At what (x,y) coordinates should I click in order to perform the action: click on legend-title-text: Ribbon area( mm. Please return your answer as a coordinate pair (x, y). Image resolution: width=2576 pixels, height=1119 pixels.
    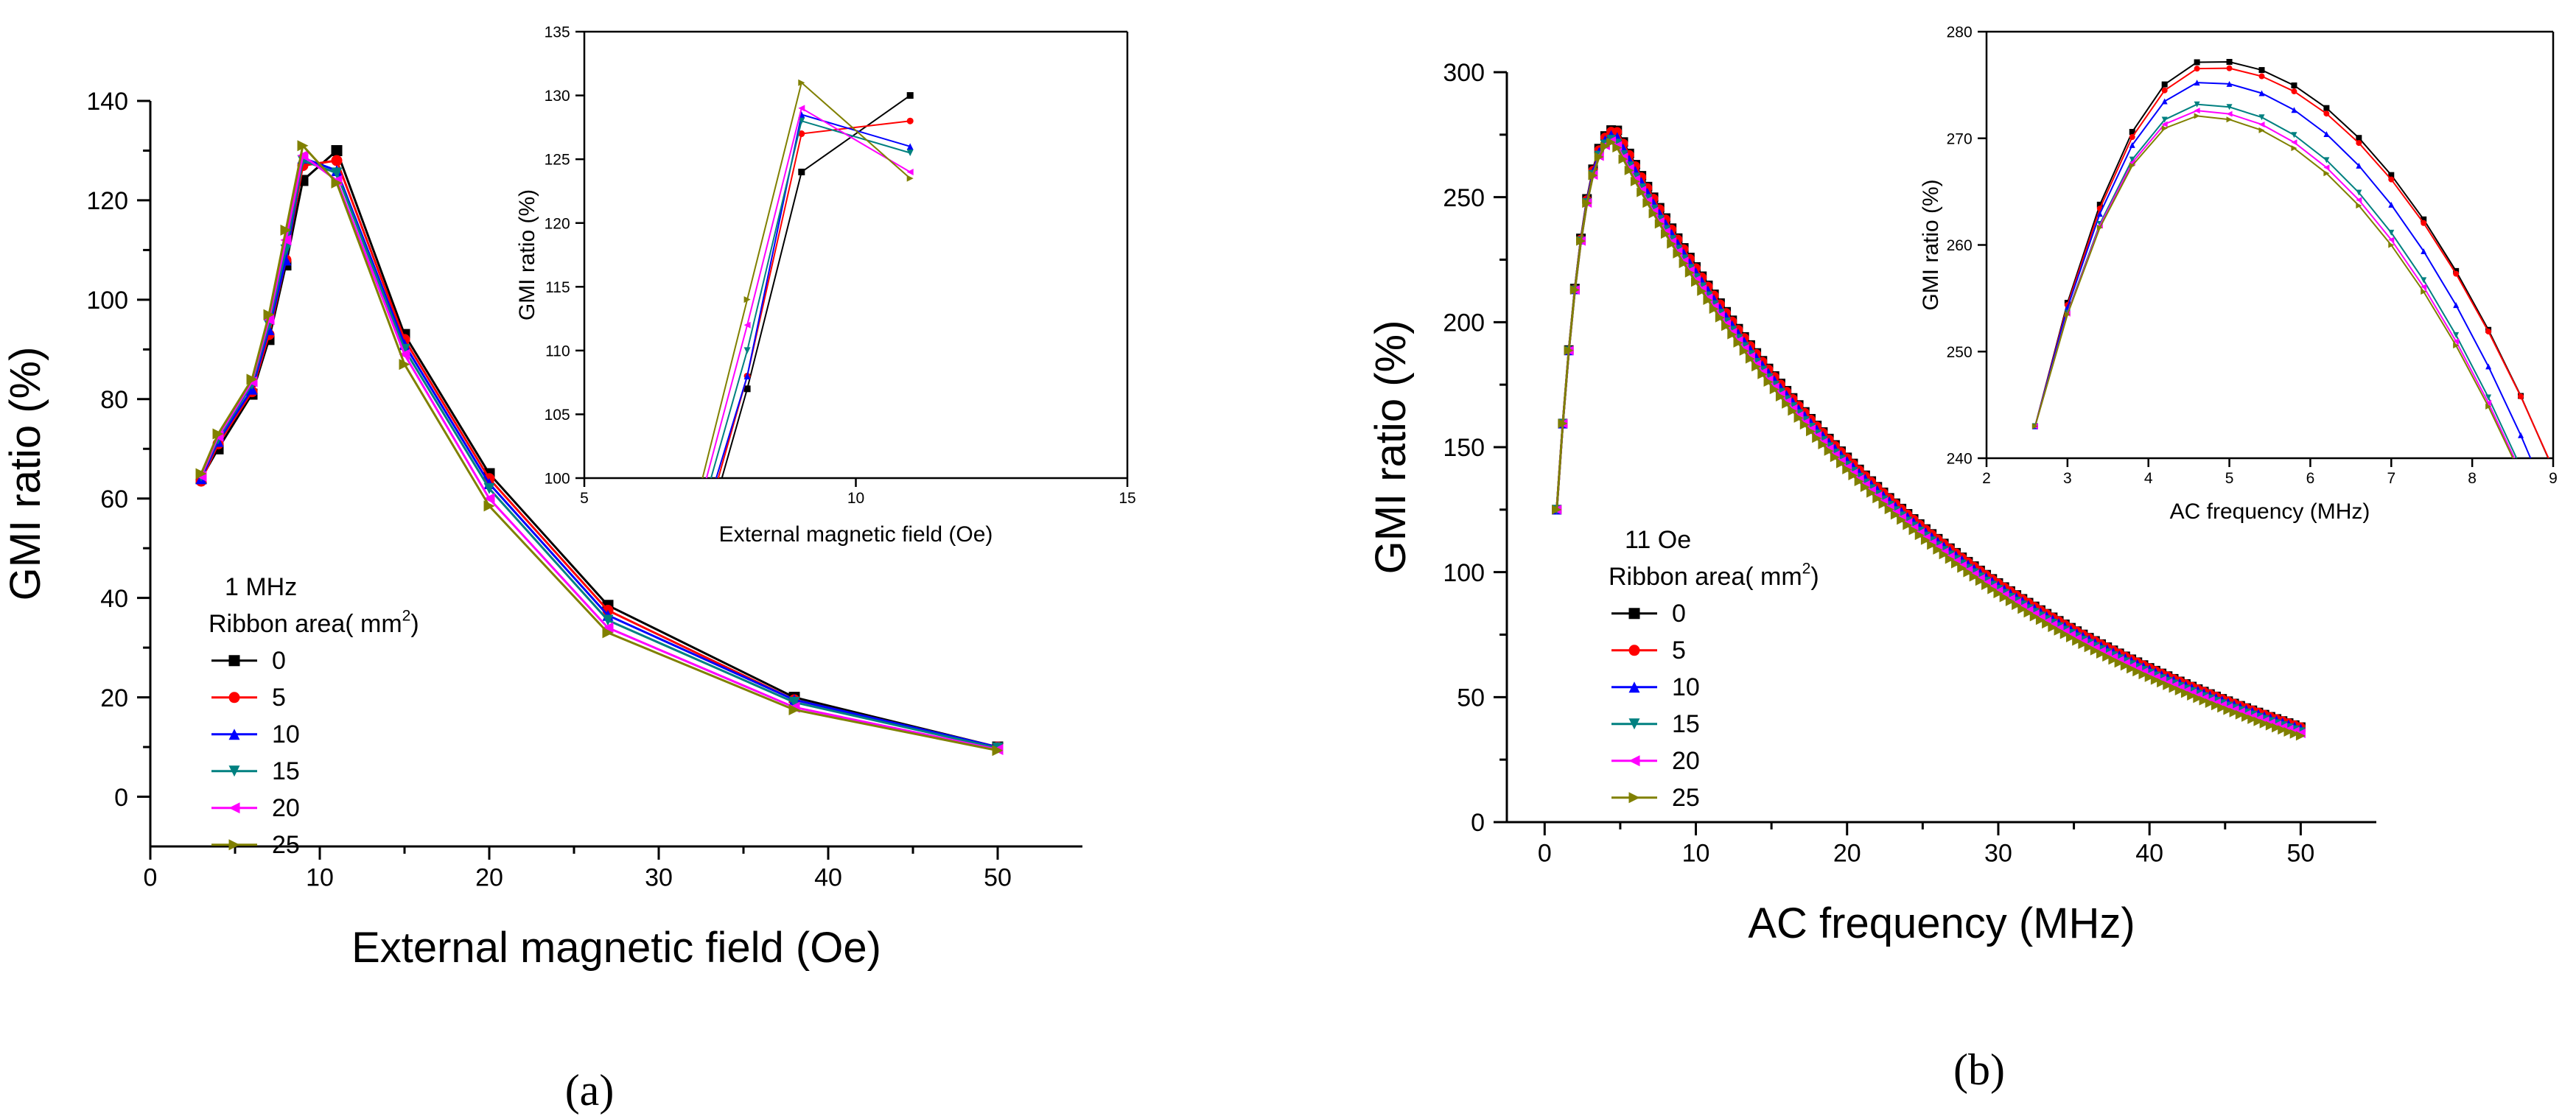
    Looking at the image, I should click on (305, 624).